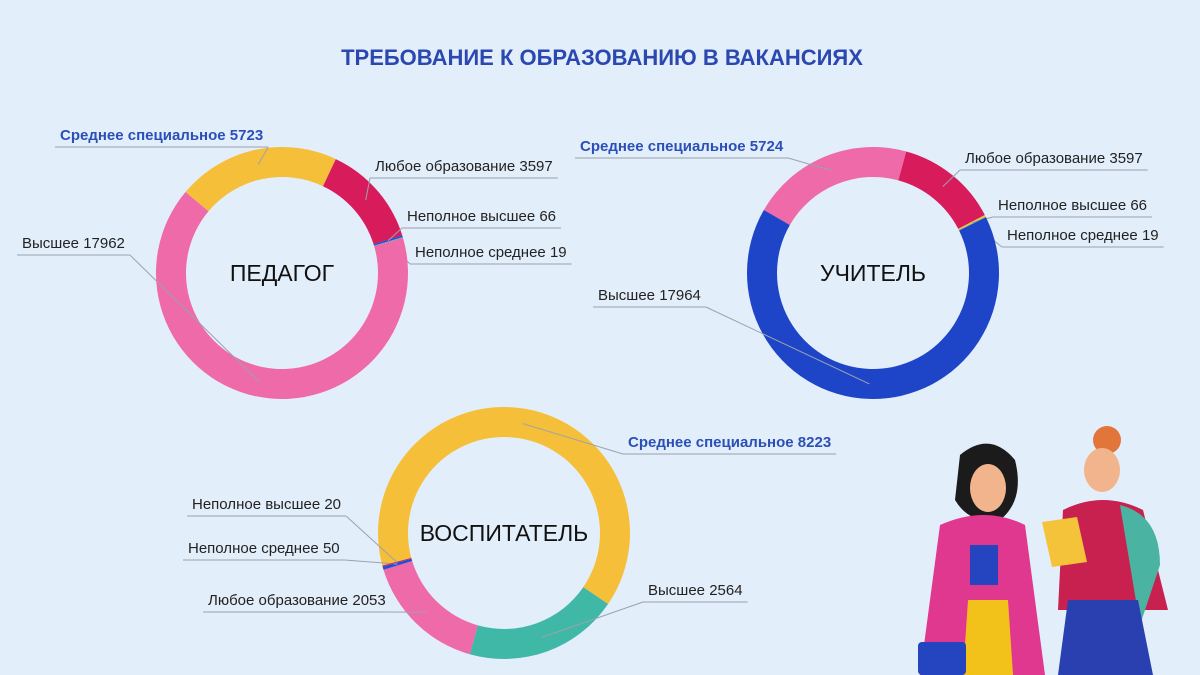 This screenshot has width=1200, height=675. Describe the element at coordinates (1043, 550) in the screenshot. I see `illustration` at that location.